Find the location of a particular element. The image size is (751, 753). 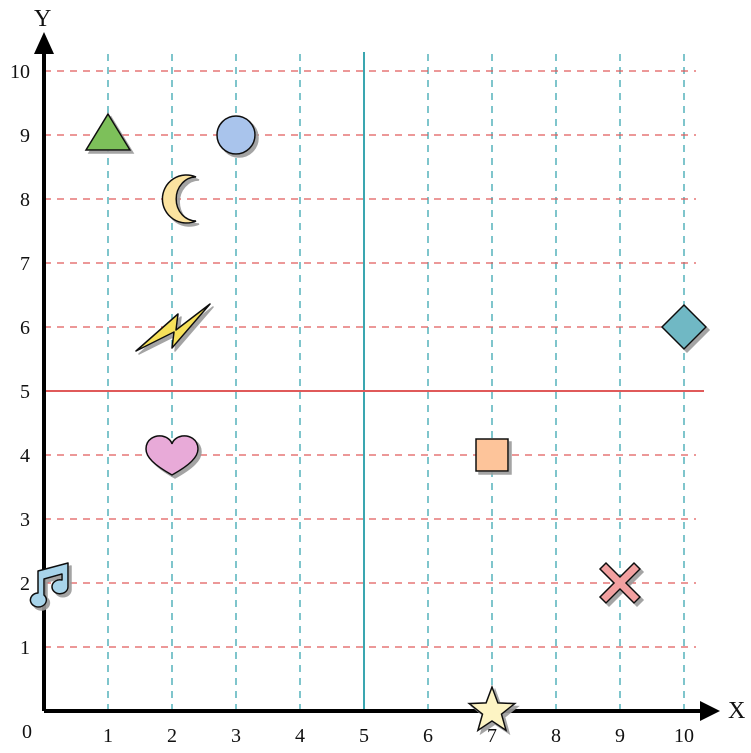

circle-marker is located at coordinates (236, 135).